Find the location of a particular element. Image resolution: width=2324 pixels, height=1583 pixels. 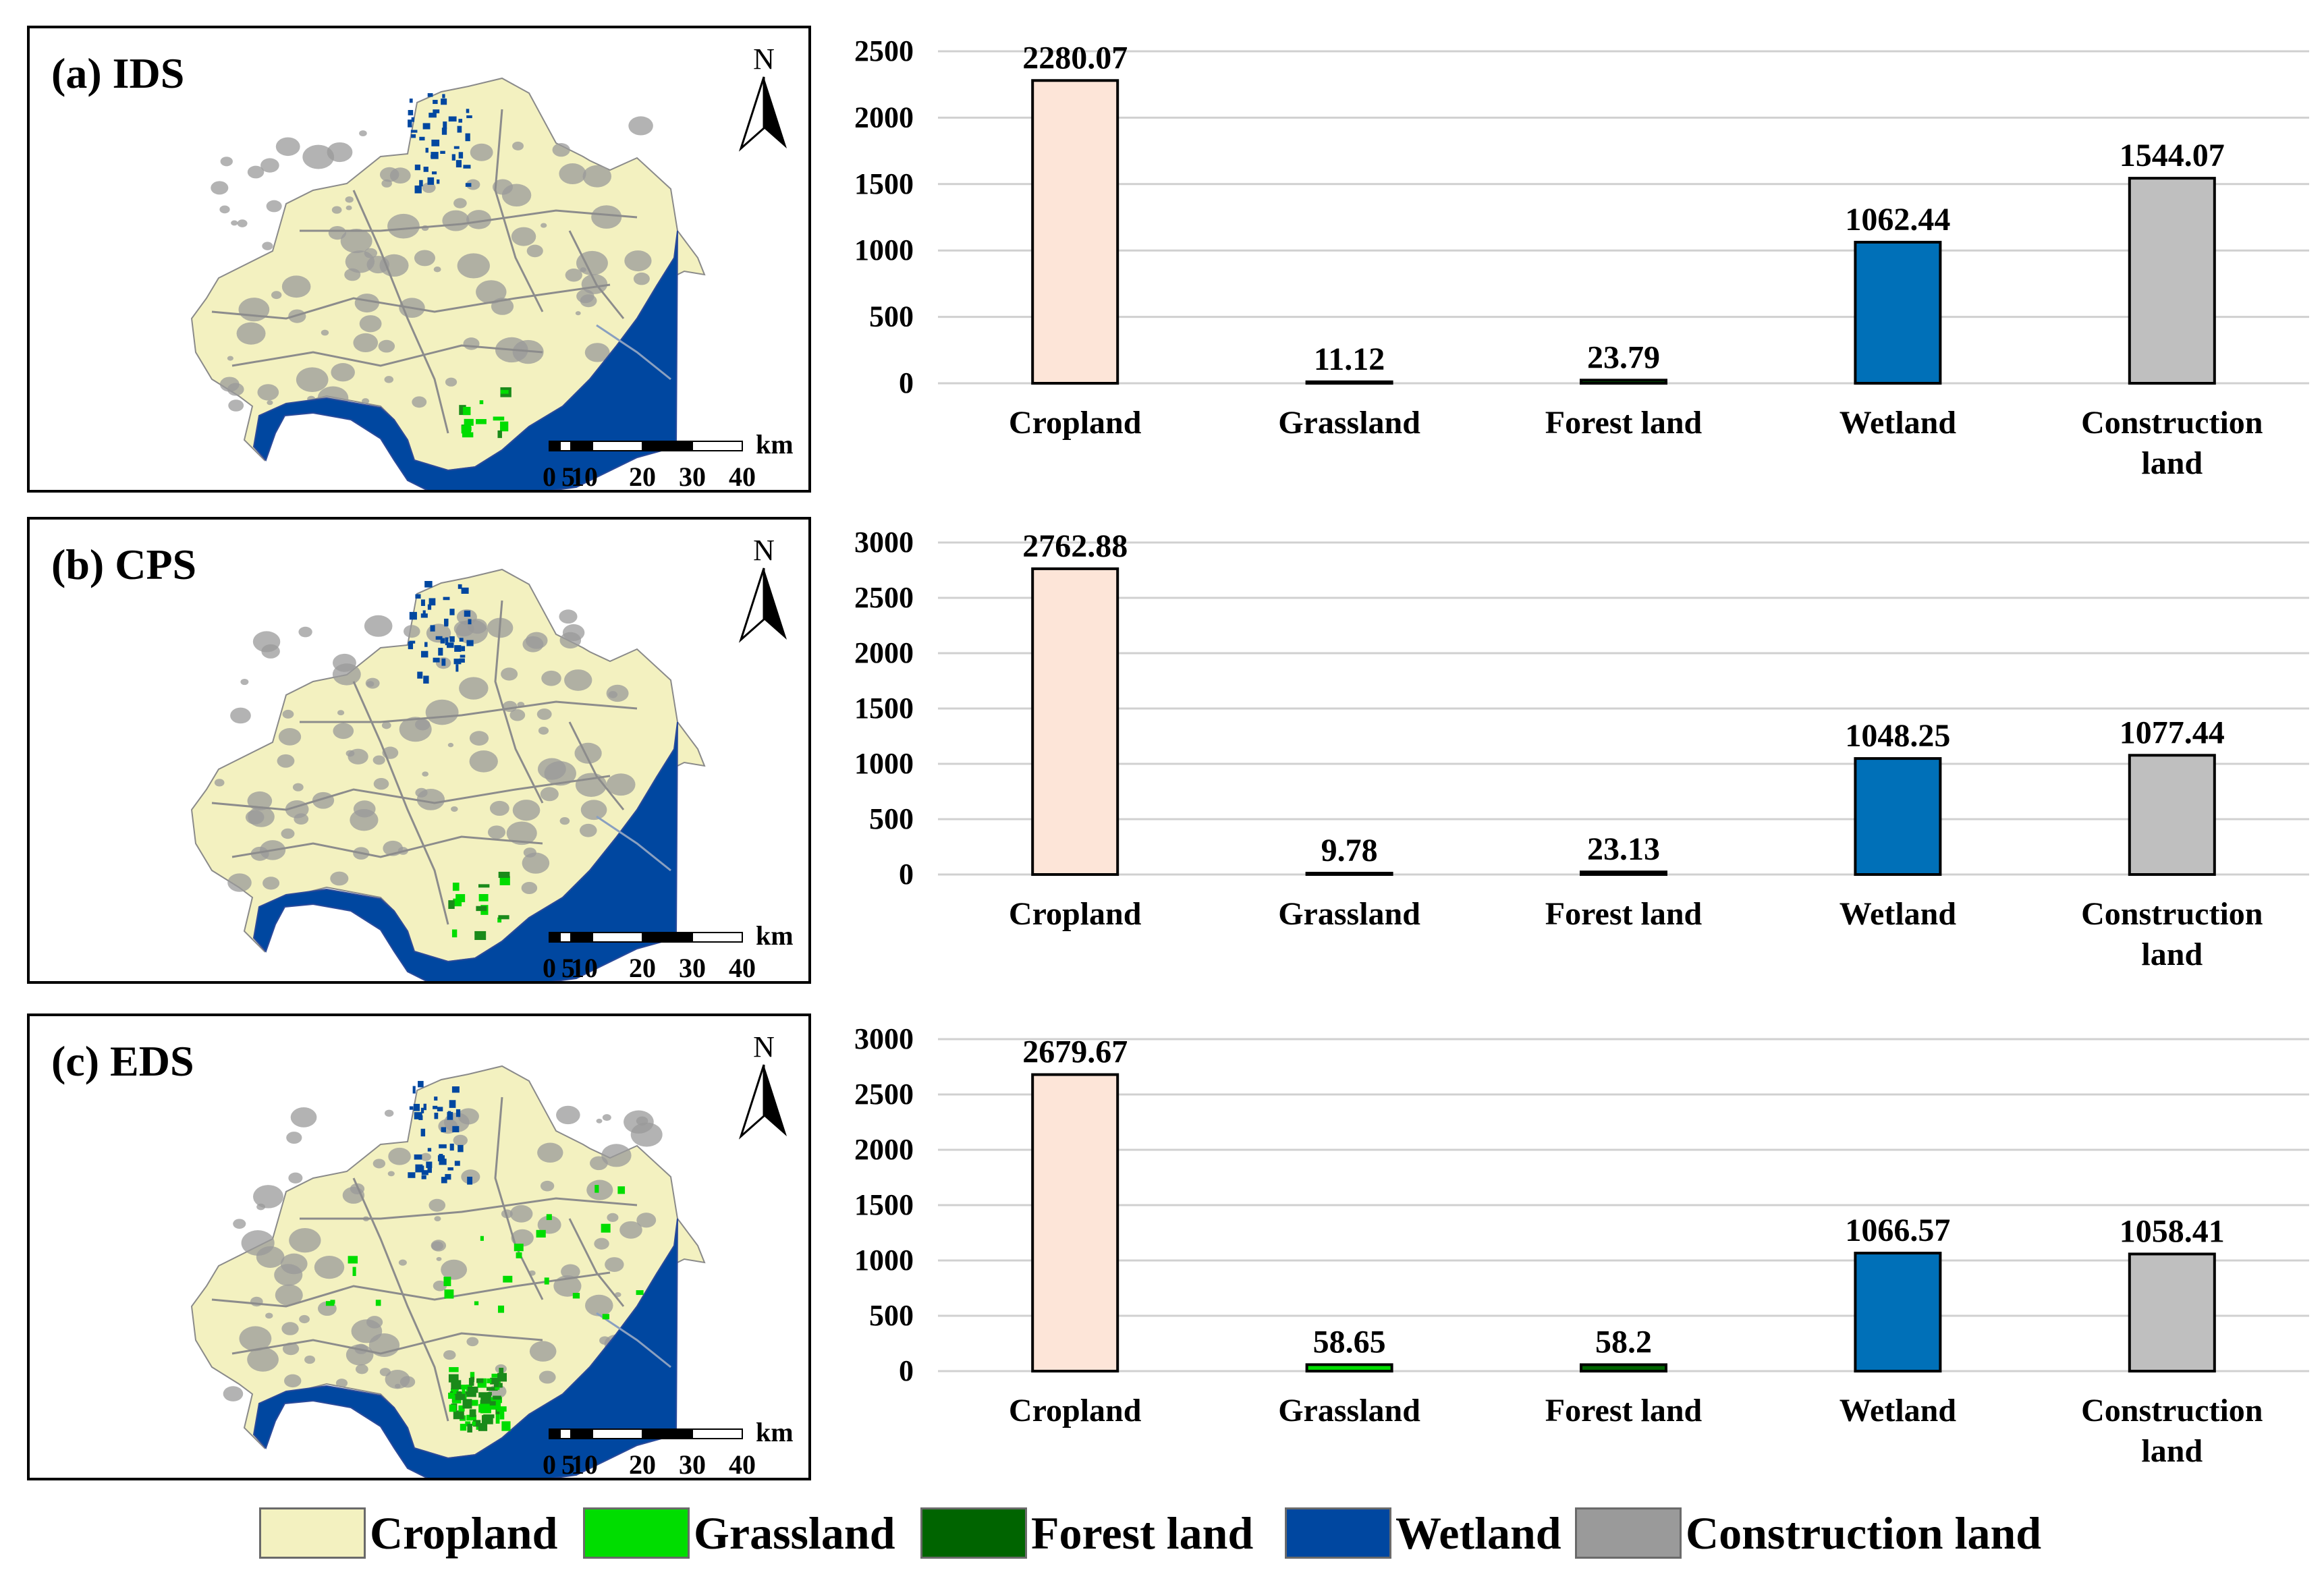

data-label: 58.65 is located at coordinates (1349, 1342).